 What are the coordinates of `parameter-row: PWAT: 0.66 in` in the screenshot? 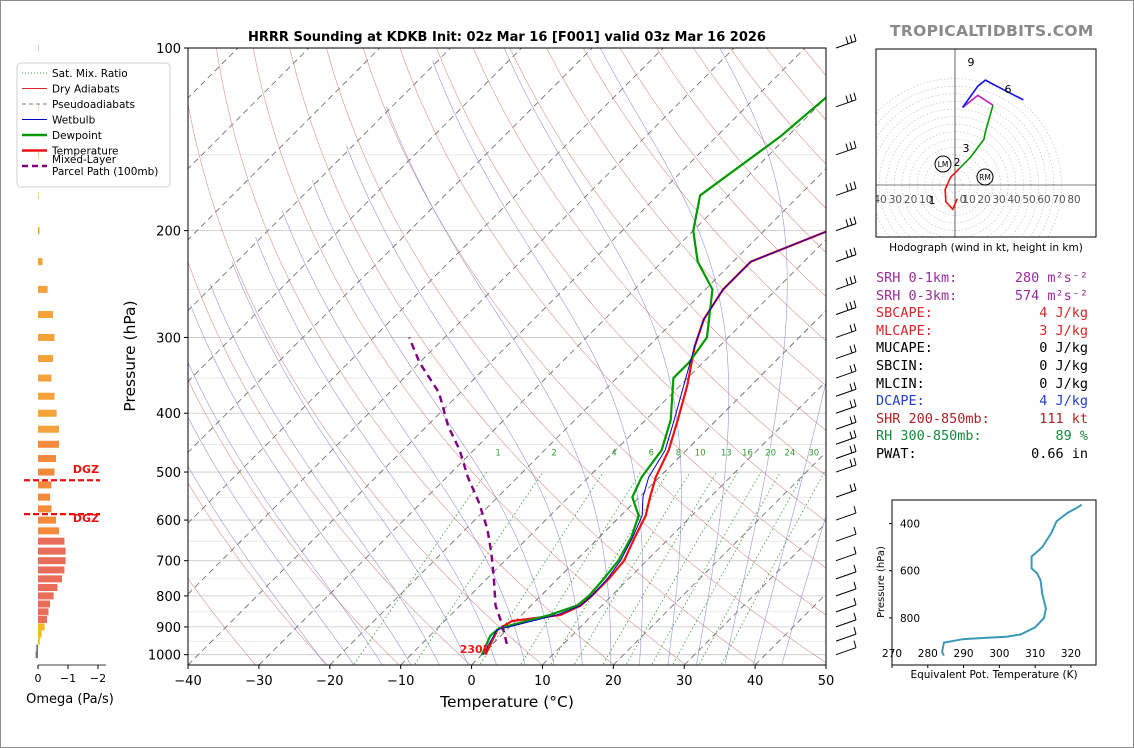 It's located at (982, 455).